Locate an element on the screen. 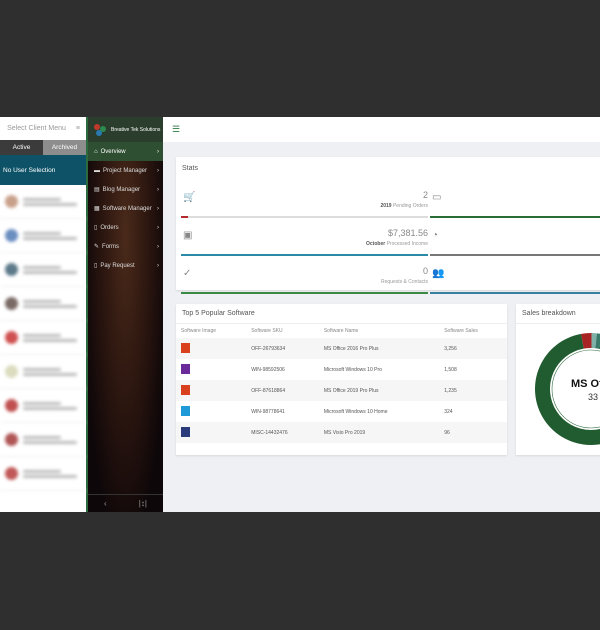  edit-icon: ✎ is located at coordinates (97, 247).